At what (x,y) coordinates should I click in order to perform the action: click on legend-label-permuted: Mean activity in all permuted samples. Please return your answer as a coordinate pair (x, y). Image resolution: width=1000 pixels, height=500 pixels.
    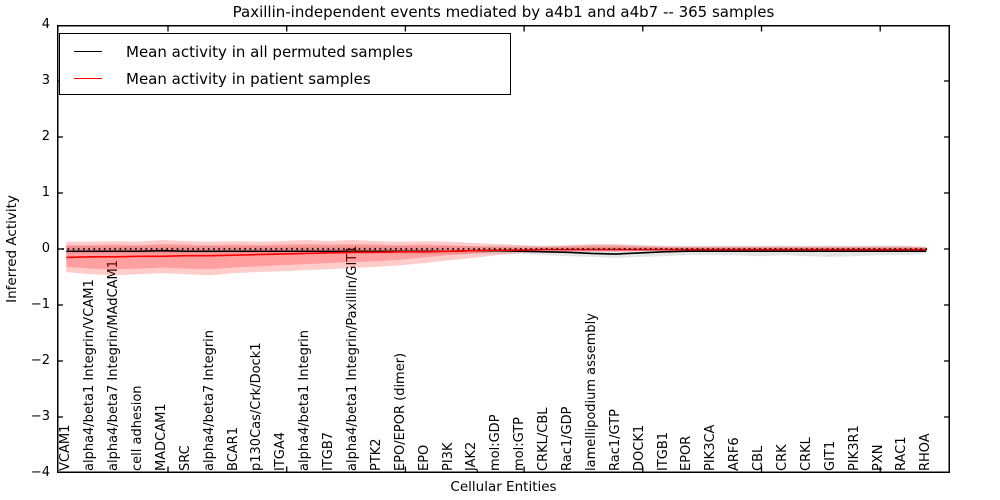
    Looking at the image, I should click on (269, 51).